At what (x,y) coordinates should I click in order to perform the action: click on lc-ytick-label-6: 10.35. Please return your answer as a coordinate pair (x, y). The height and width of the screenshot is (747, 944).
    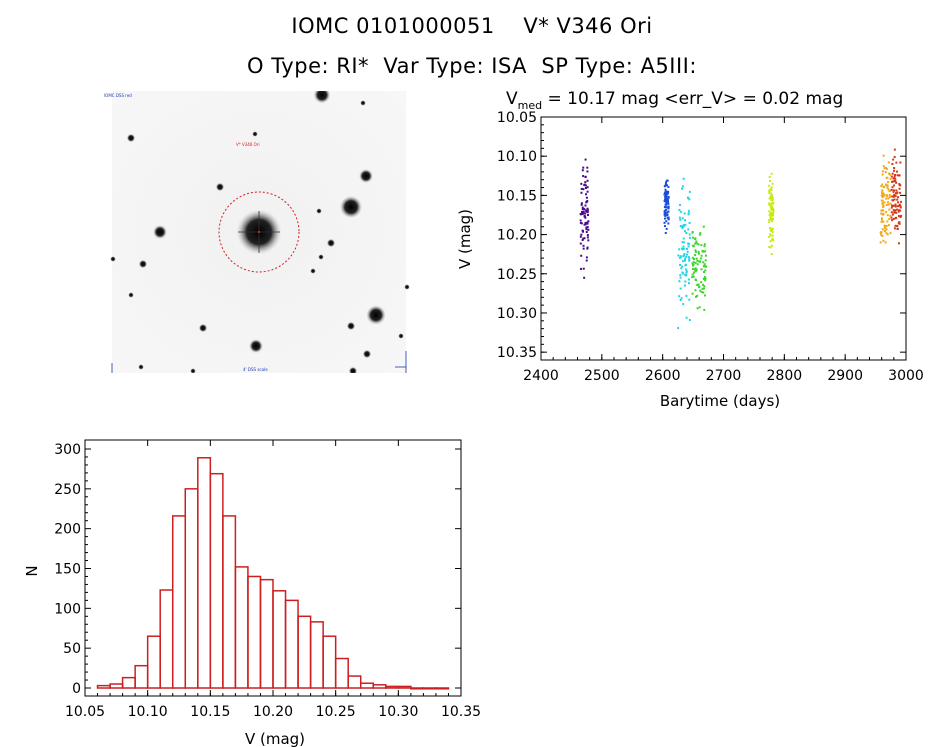
    Looking at the image, I should click on (517, 353).